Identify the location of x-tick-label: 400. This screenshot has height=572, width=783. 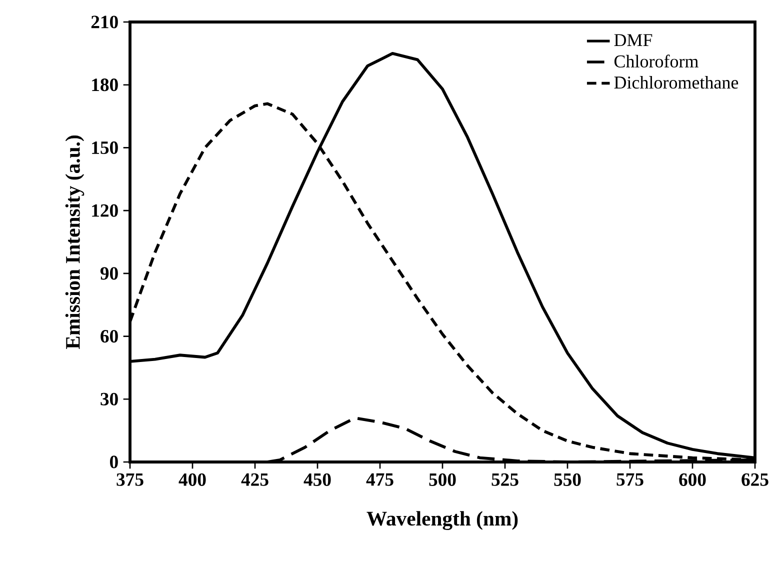
(192, 479).